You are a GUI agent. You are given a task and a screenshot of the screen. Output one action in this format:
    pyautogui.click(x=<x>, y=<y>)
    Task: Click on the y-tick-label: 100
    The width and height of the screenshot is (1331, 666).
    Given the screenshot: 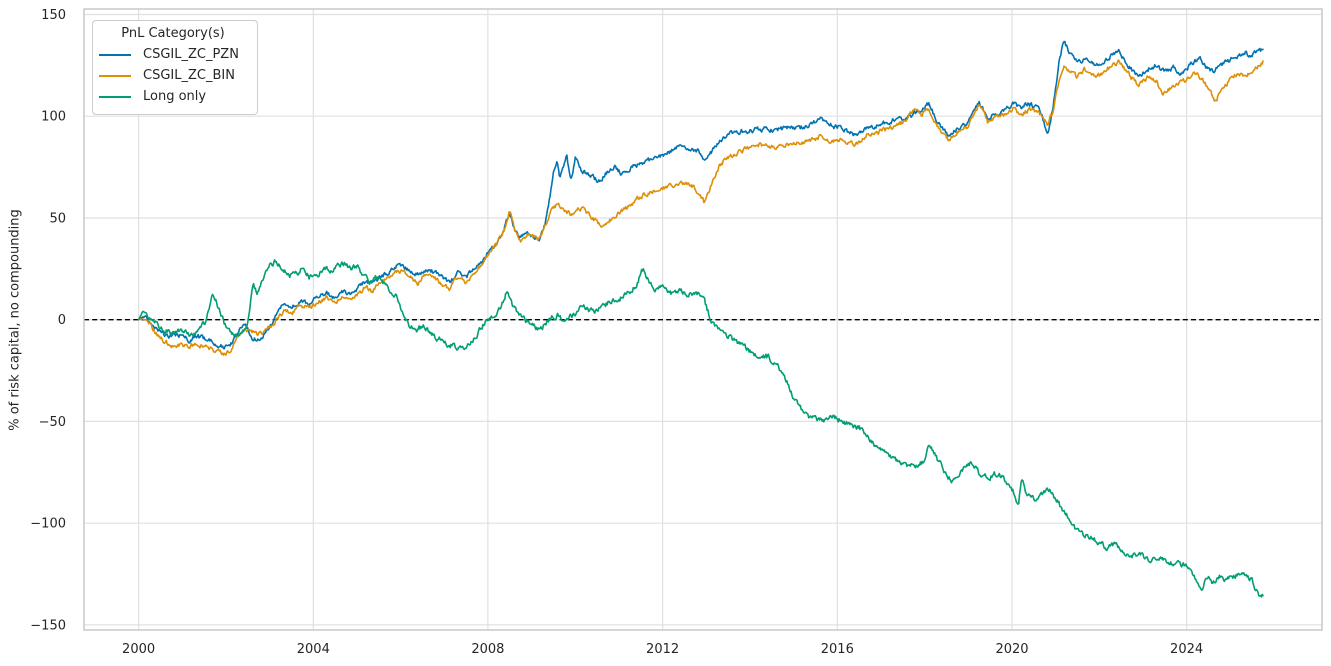 What is the action you would take?
    pyautogui.click(x=53, y=117)
    